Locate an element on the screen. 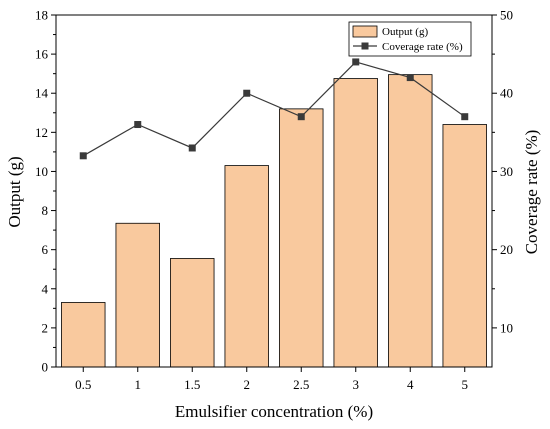 The image size is (550, 429). x-tick-label-1: 1 is located at coordinates (138, 384).